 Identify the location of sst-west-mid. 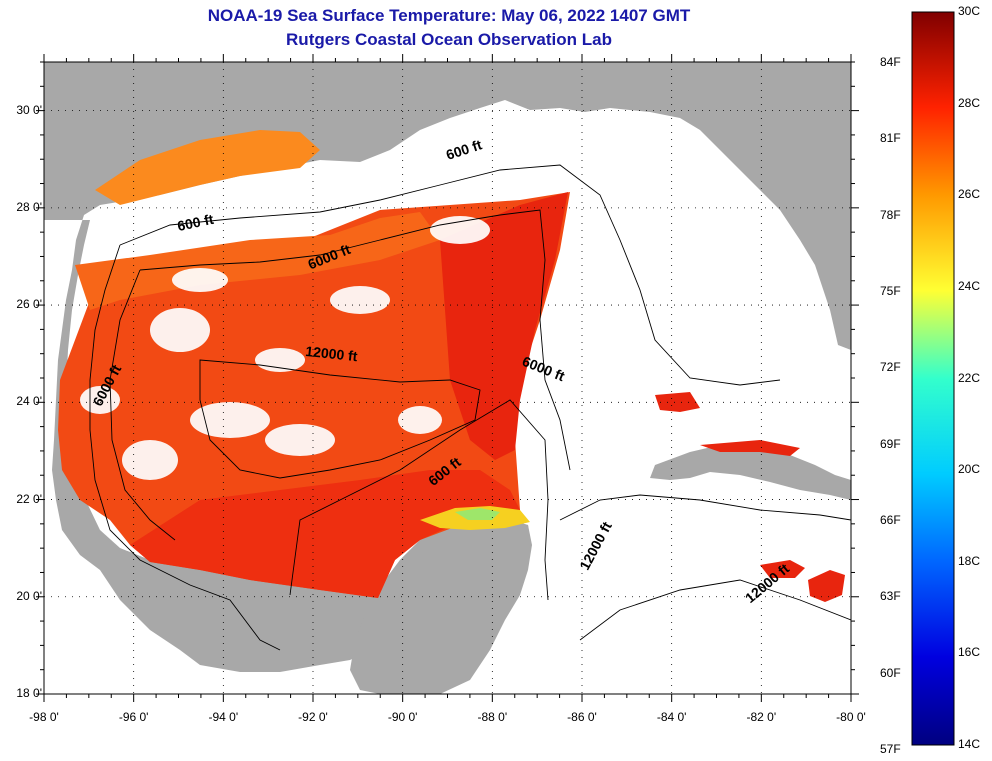
(257, 261).